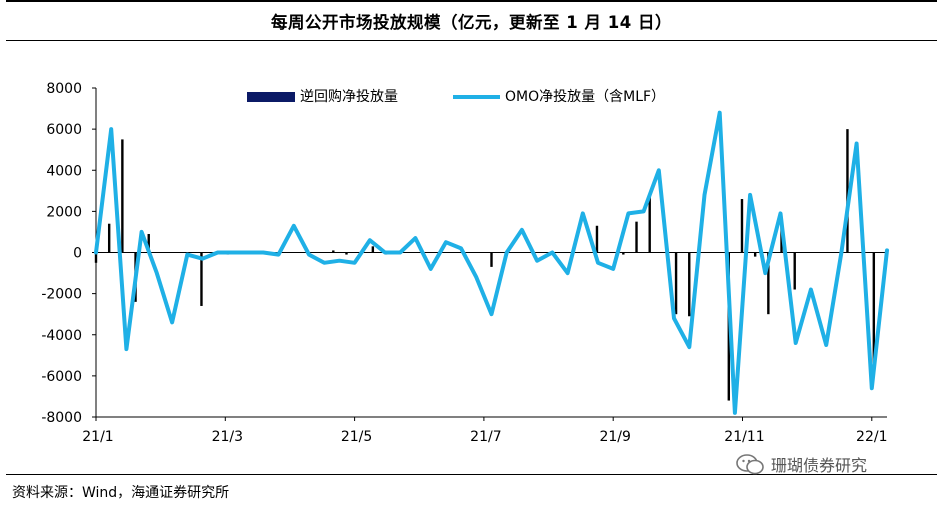  I want to click on y-tick-label: -6000, so click(61, 377).